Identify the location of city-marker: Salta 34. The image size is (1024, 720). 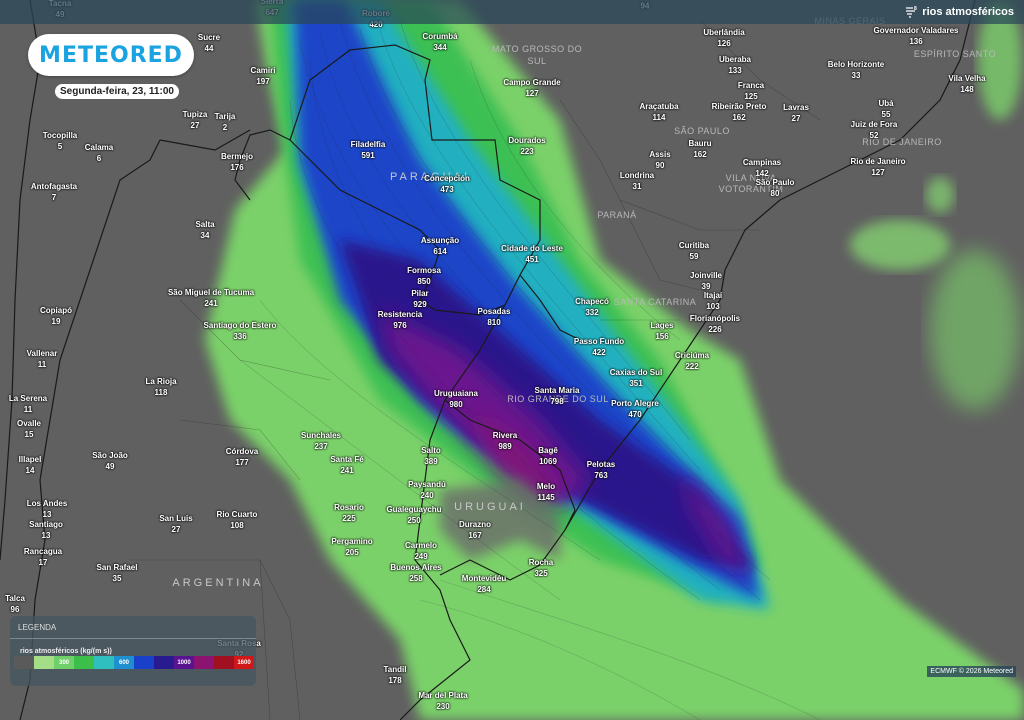
(204, 230).